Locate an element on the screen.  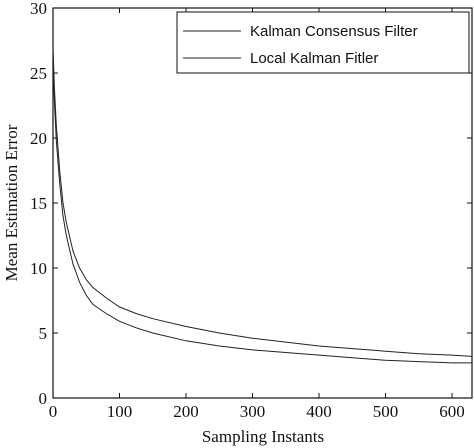
x-tick-label: 300 is located at coordinates (253, 411).